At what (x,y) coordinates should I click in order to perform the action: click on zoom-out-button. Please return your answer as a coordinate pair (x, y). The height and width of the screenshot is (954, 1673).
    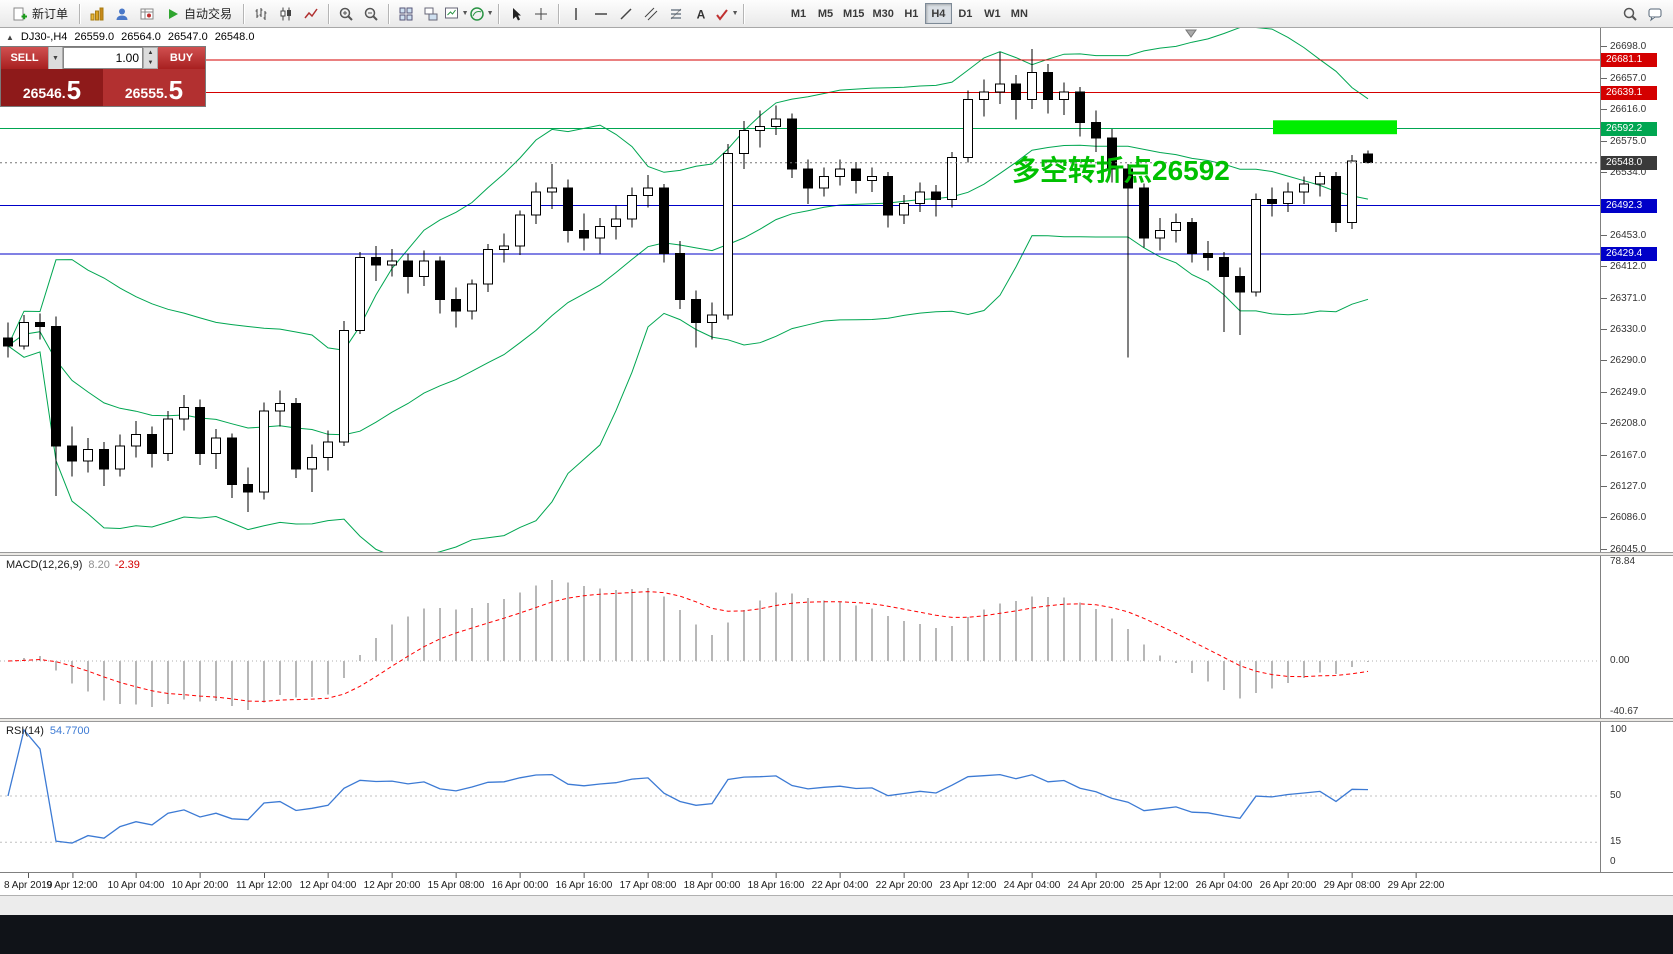
    Looking at the image, I should click on (371, 14).